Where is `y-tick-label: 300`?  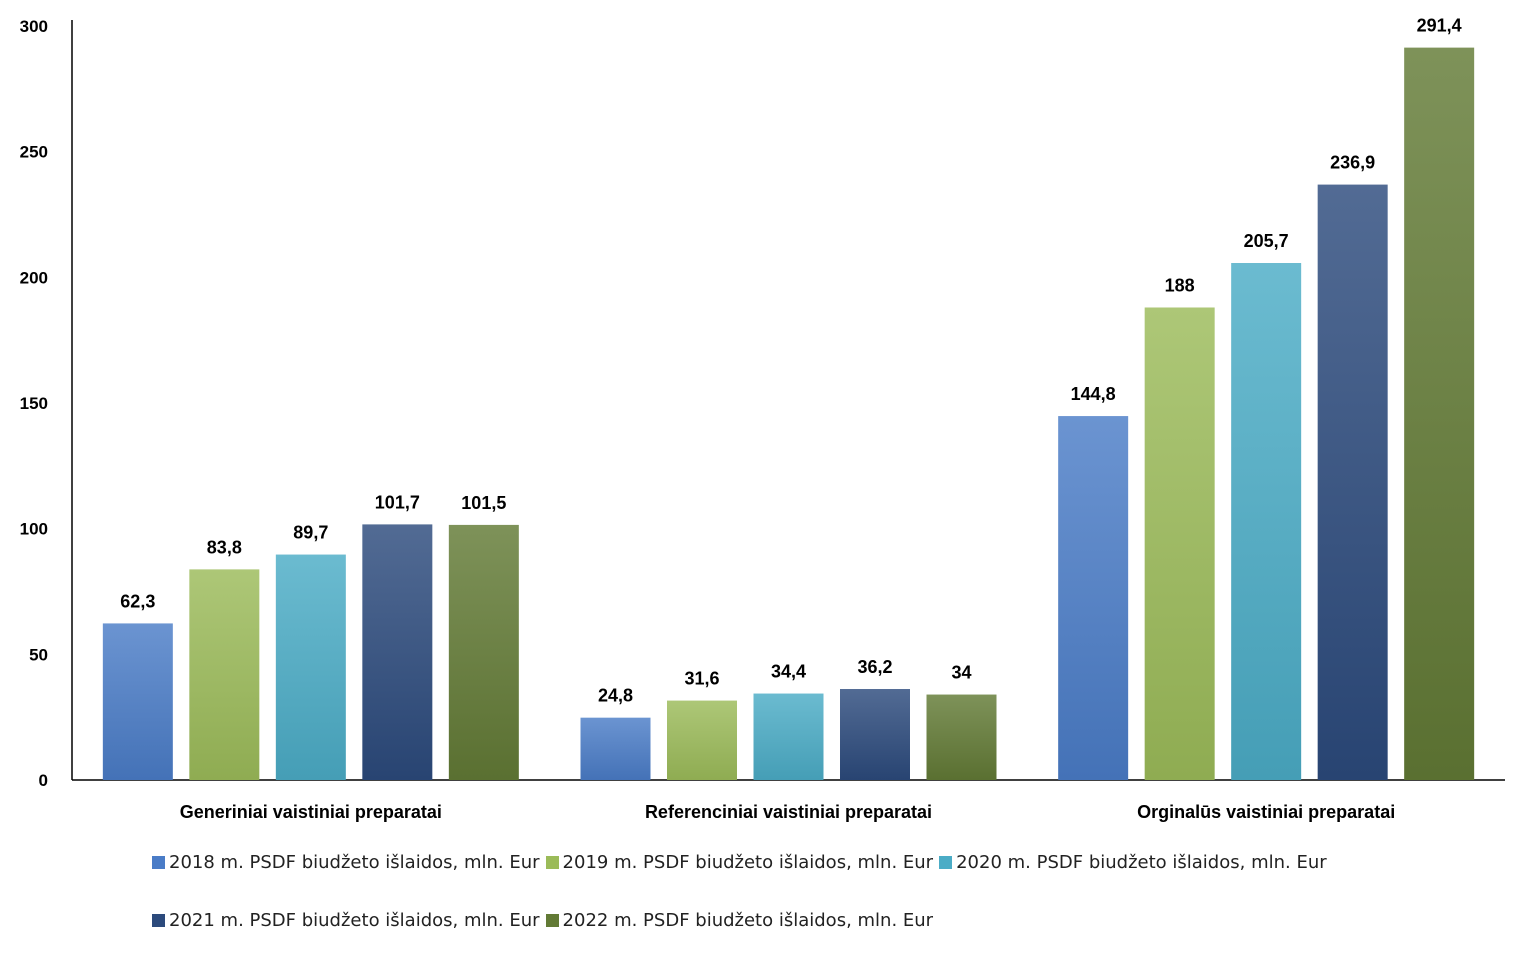 y-tick-label: 300 is located at coordinates (34, 26).